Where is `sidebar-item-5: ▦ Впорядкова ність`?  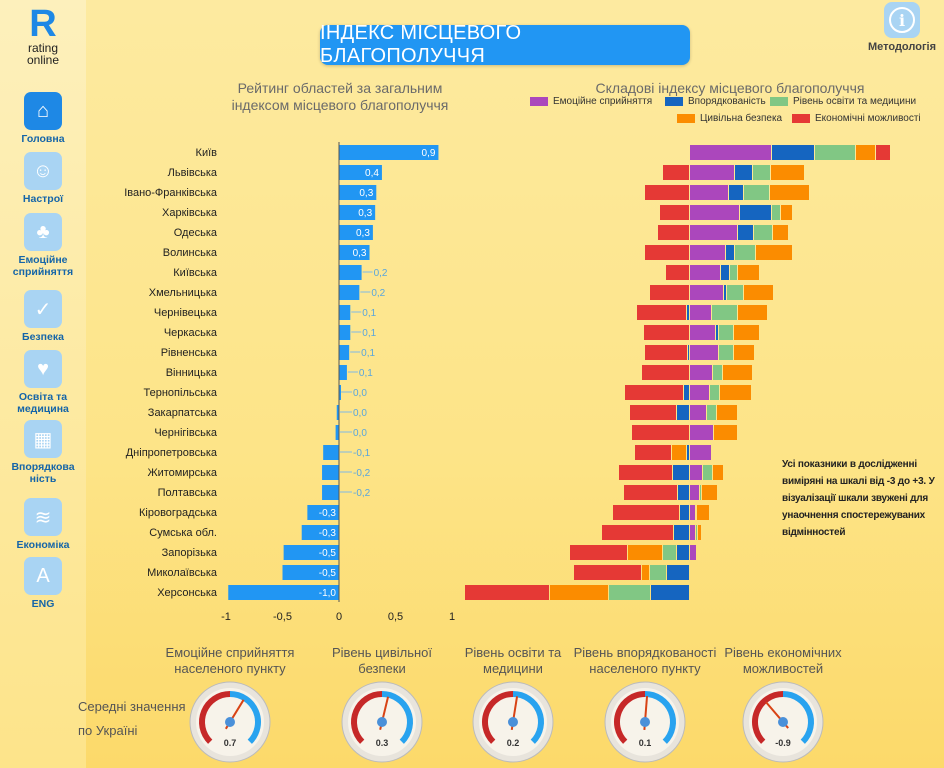 sidebar-item-5: ▦ Впорядкова ність is located at coordinates (43, 452).